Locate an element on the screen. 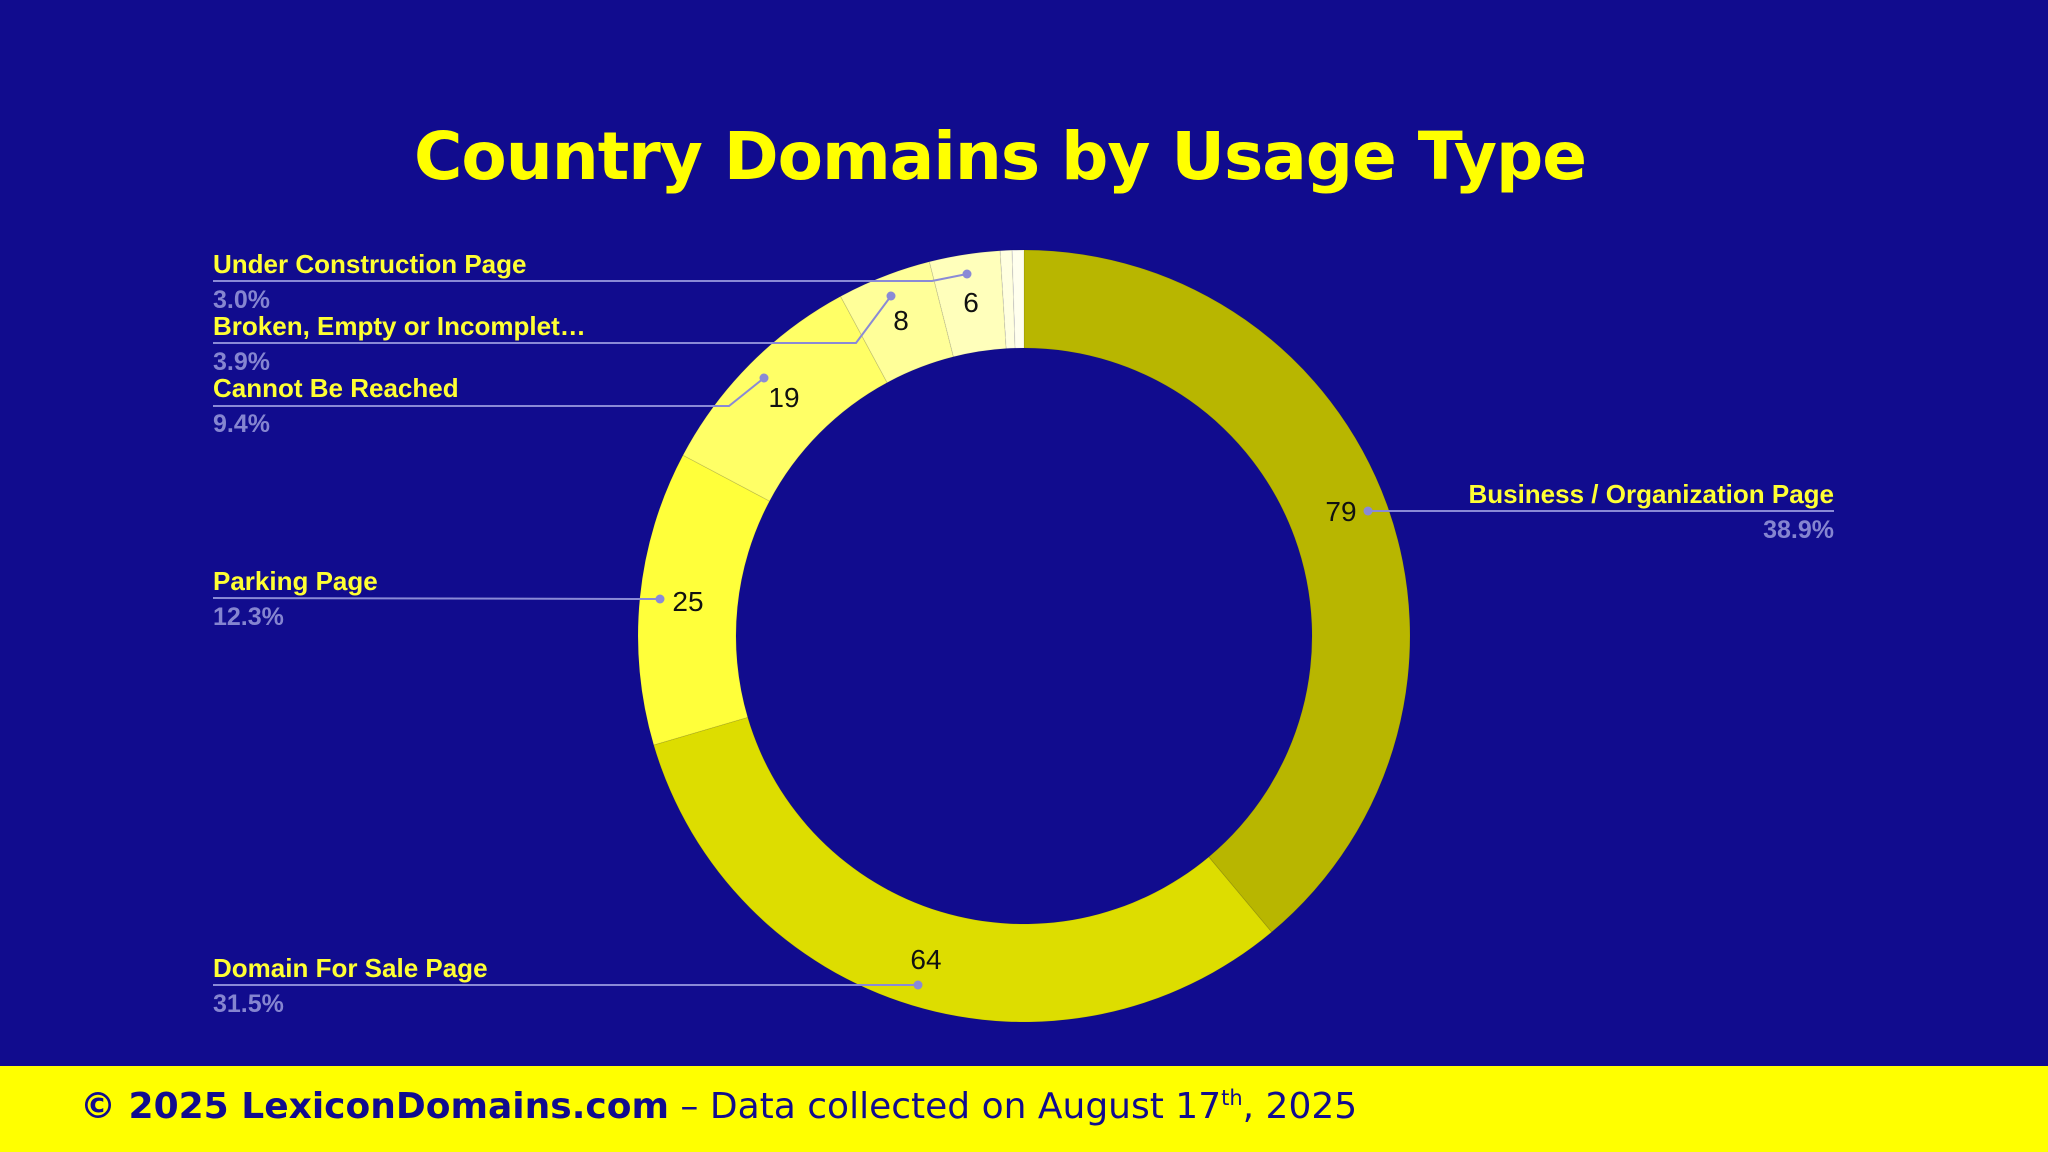  legend-percent: 3.0% is located at coordinates (241, 300).